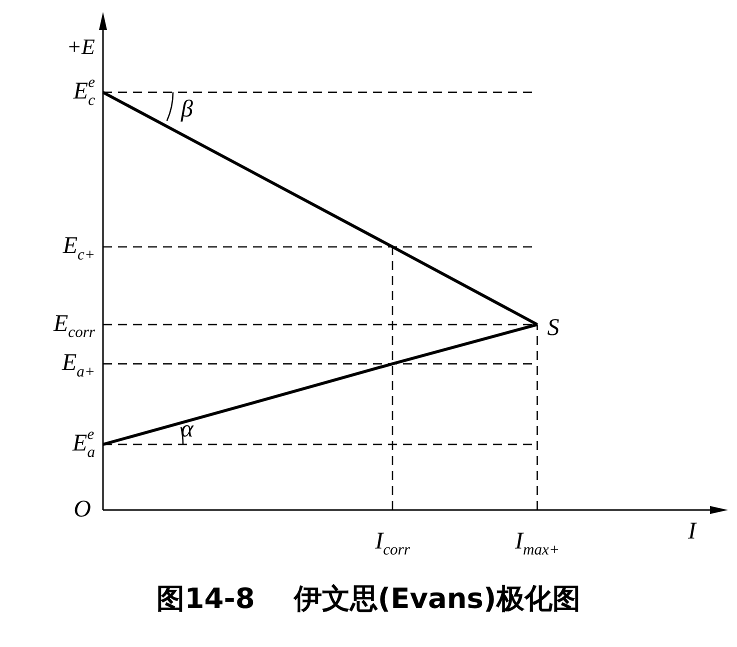 The width and height of the screenshot is (737, 647). I want to click on annotation: β, so click(187, 109).